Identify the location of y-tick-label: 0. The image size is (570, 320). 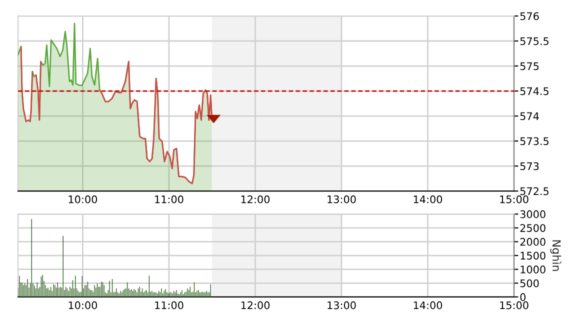
(523, 297).